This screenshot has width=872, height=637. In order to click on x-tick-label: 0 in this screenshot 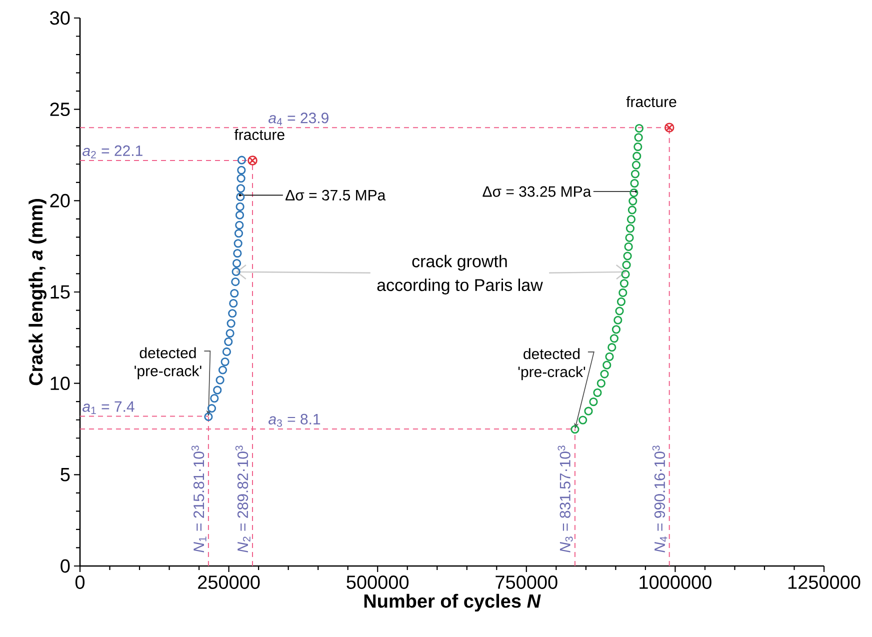, I will do `click(80, 582)`.